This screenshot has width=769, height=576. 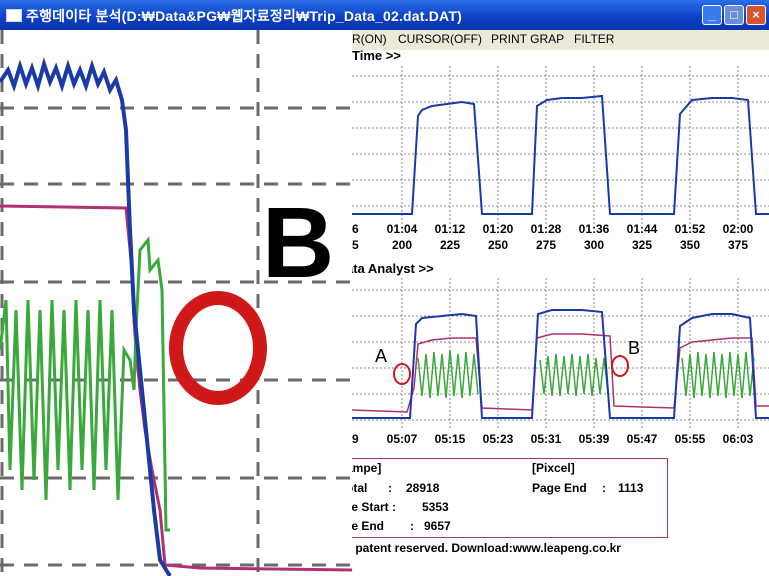 What do you see at coordinates (369, 39) in the screenshot?
I see `menu-item-record: R(ON)` at bounding box center [369, 39].